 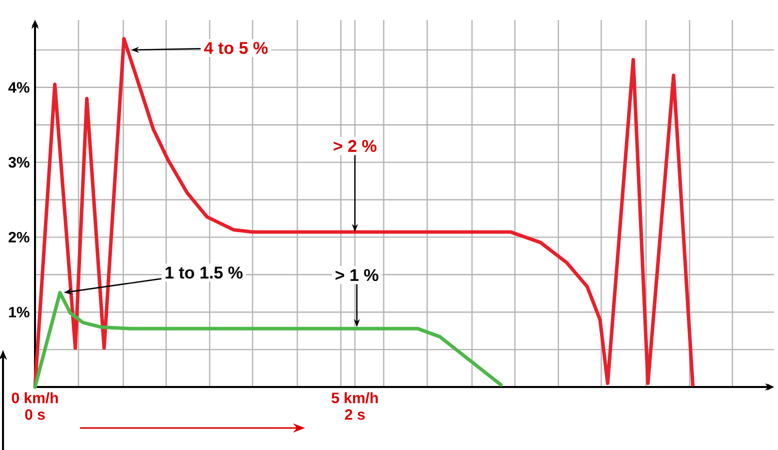 What do you see at coordinates (268, 339) in the screenshot?
I see `line-series` at bounding box center [268, 339].